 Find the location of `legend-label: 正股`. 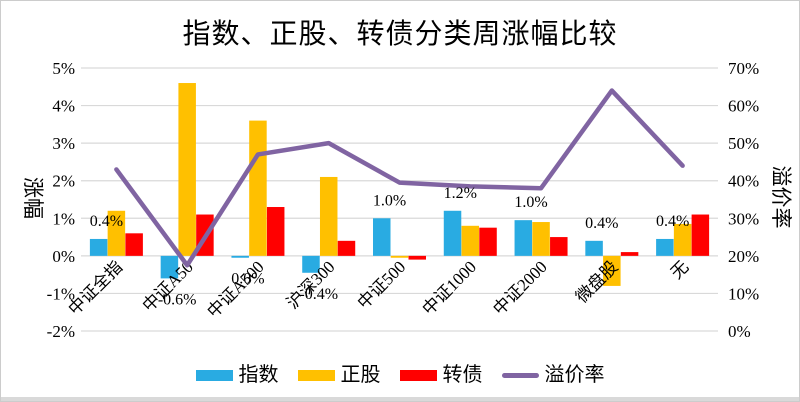

legend-label: 正股 is located at coordinates (360, 375).